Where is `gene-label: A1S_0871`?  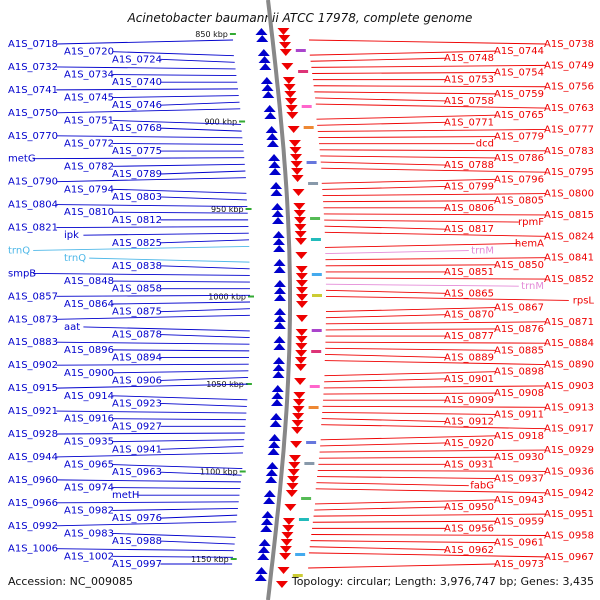
gene-label: A1S_0871 is located at coordinates (569, 322).